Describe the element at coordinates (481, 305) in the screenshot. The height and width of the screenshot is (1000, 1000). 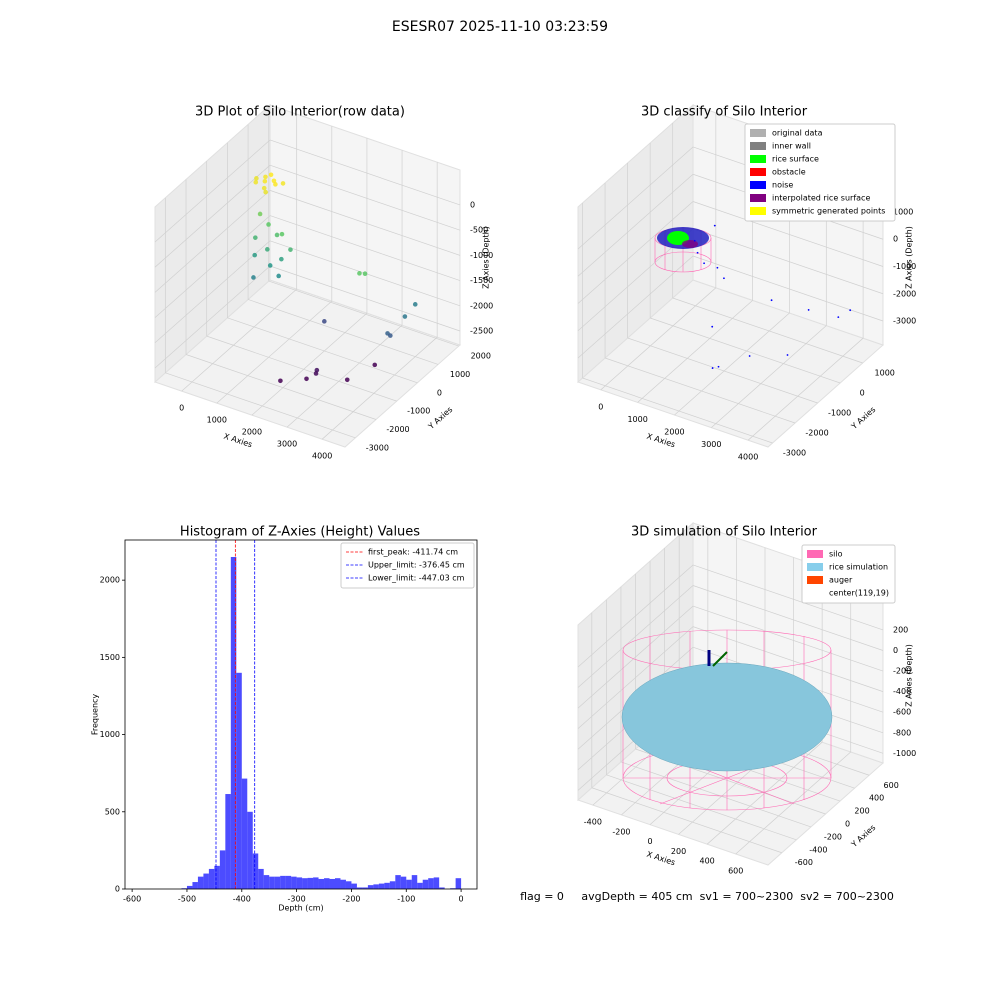
I see `z-tick-label: -2000` at that location.